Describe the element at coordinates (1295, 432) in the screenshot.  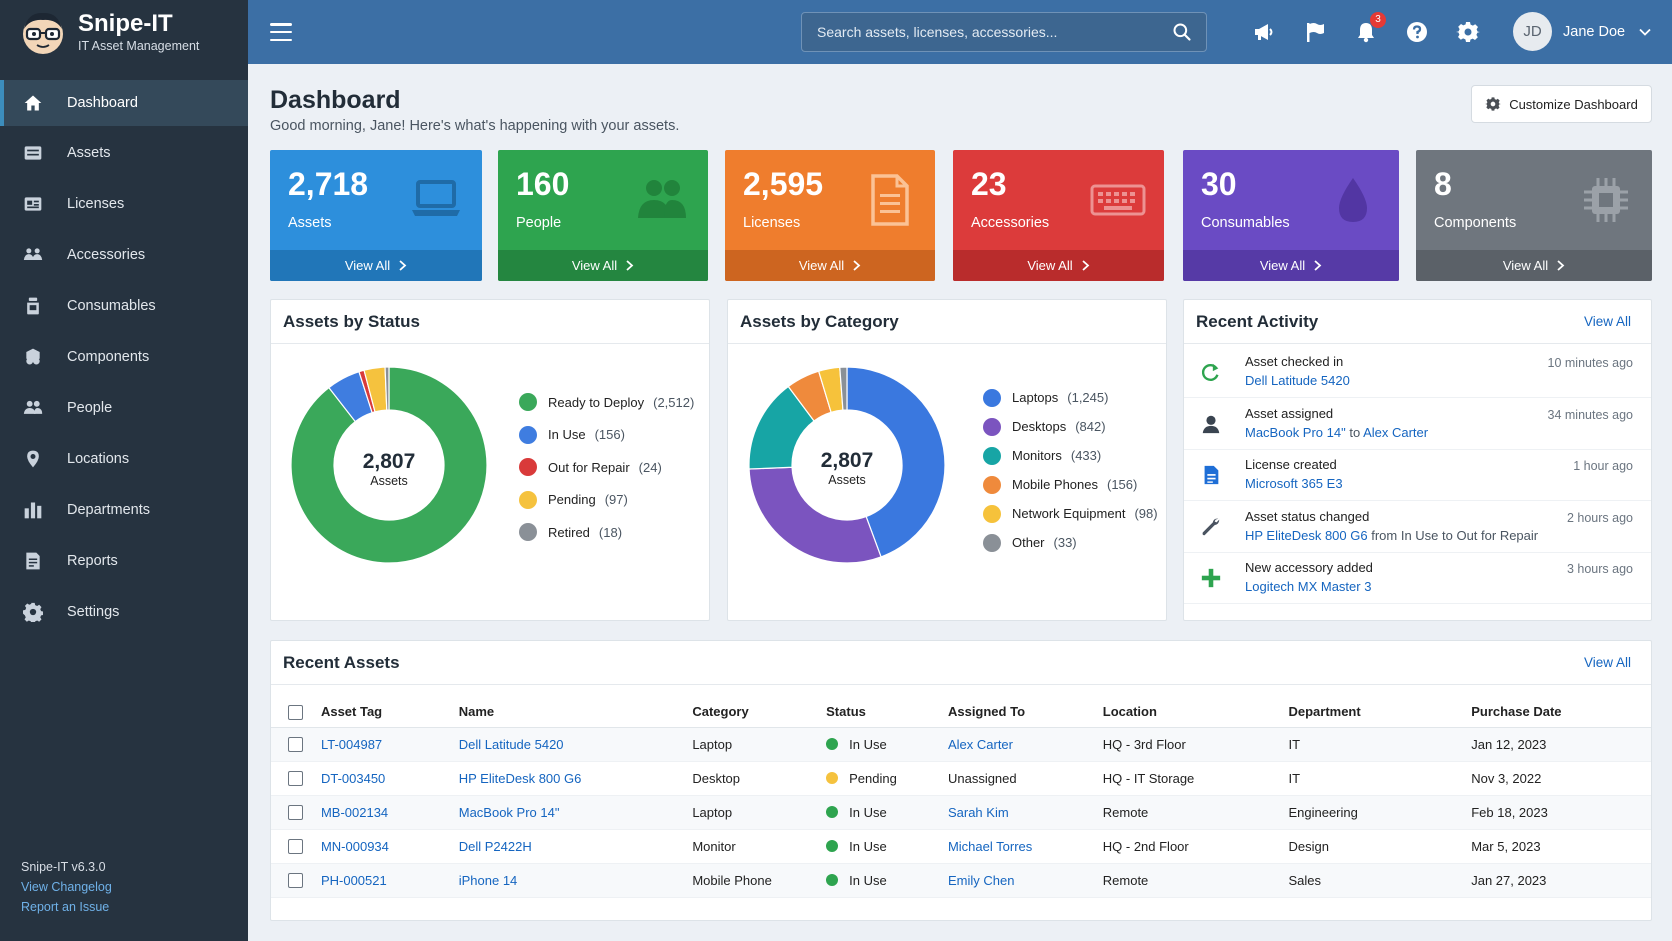
I see `activity-link: MacBook Pro 14"` at that location.